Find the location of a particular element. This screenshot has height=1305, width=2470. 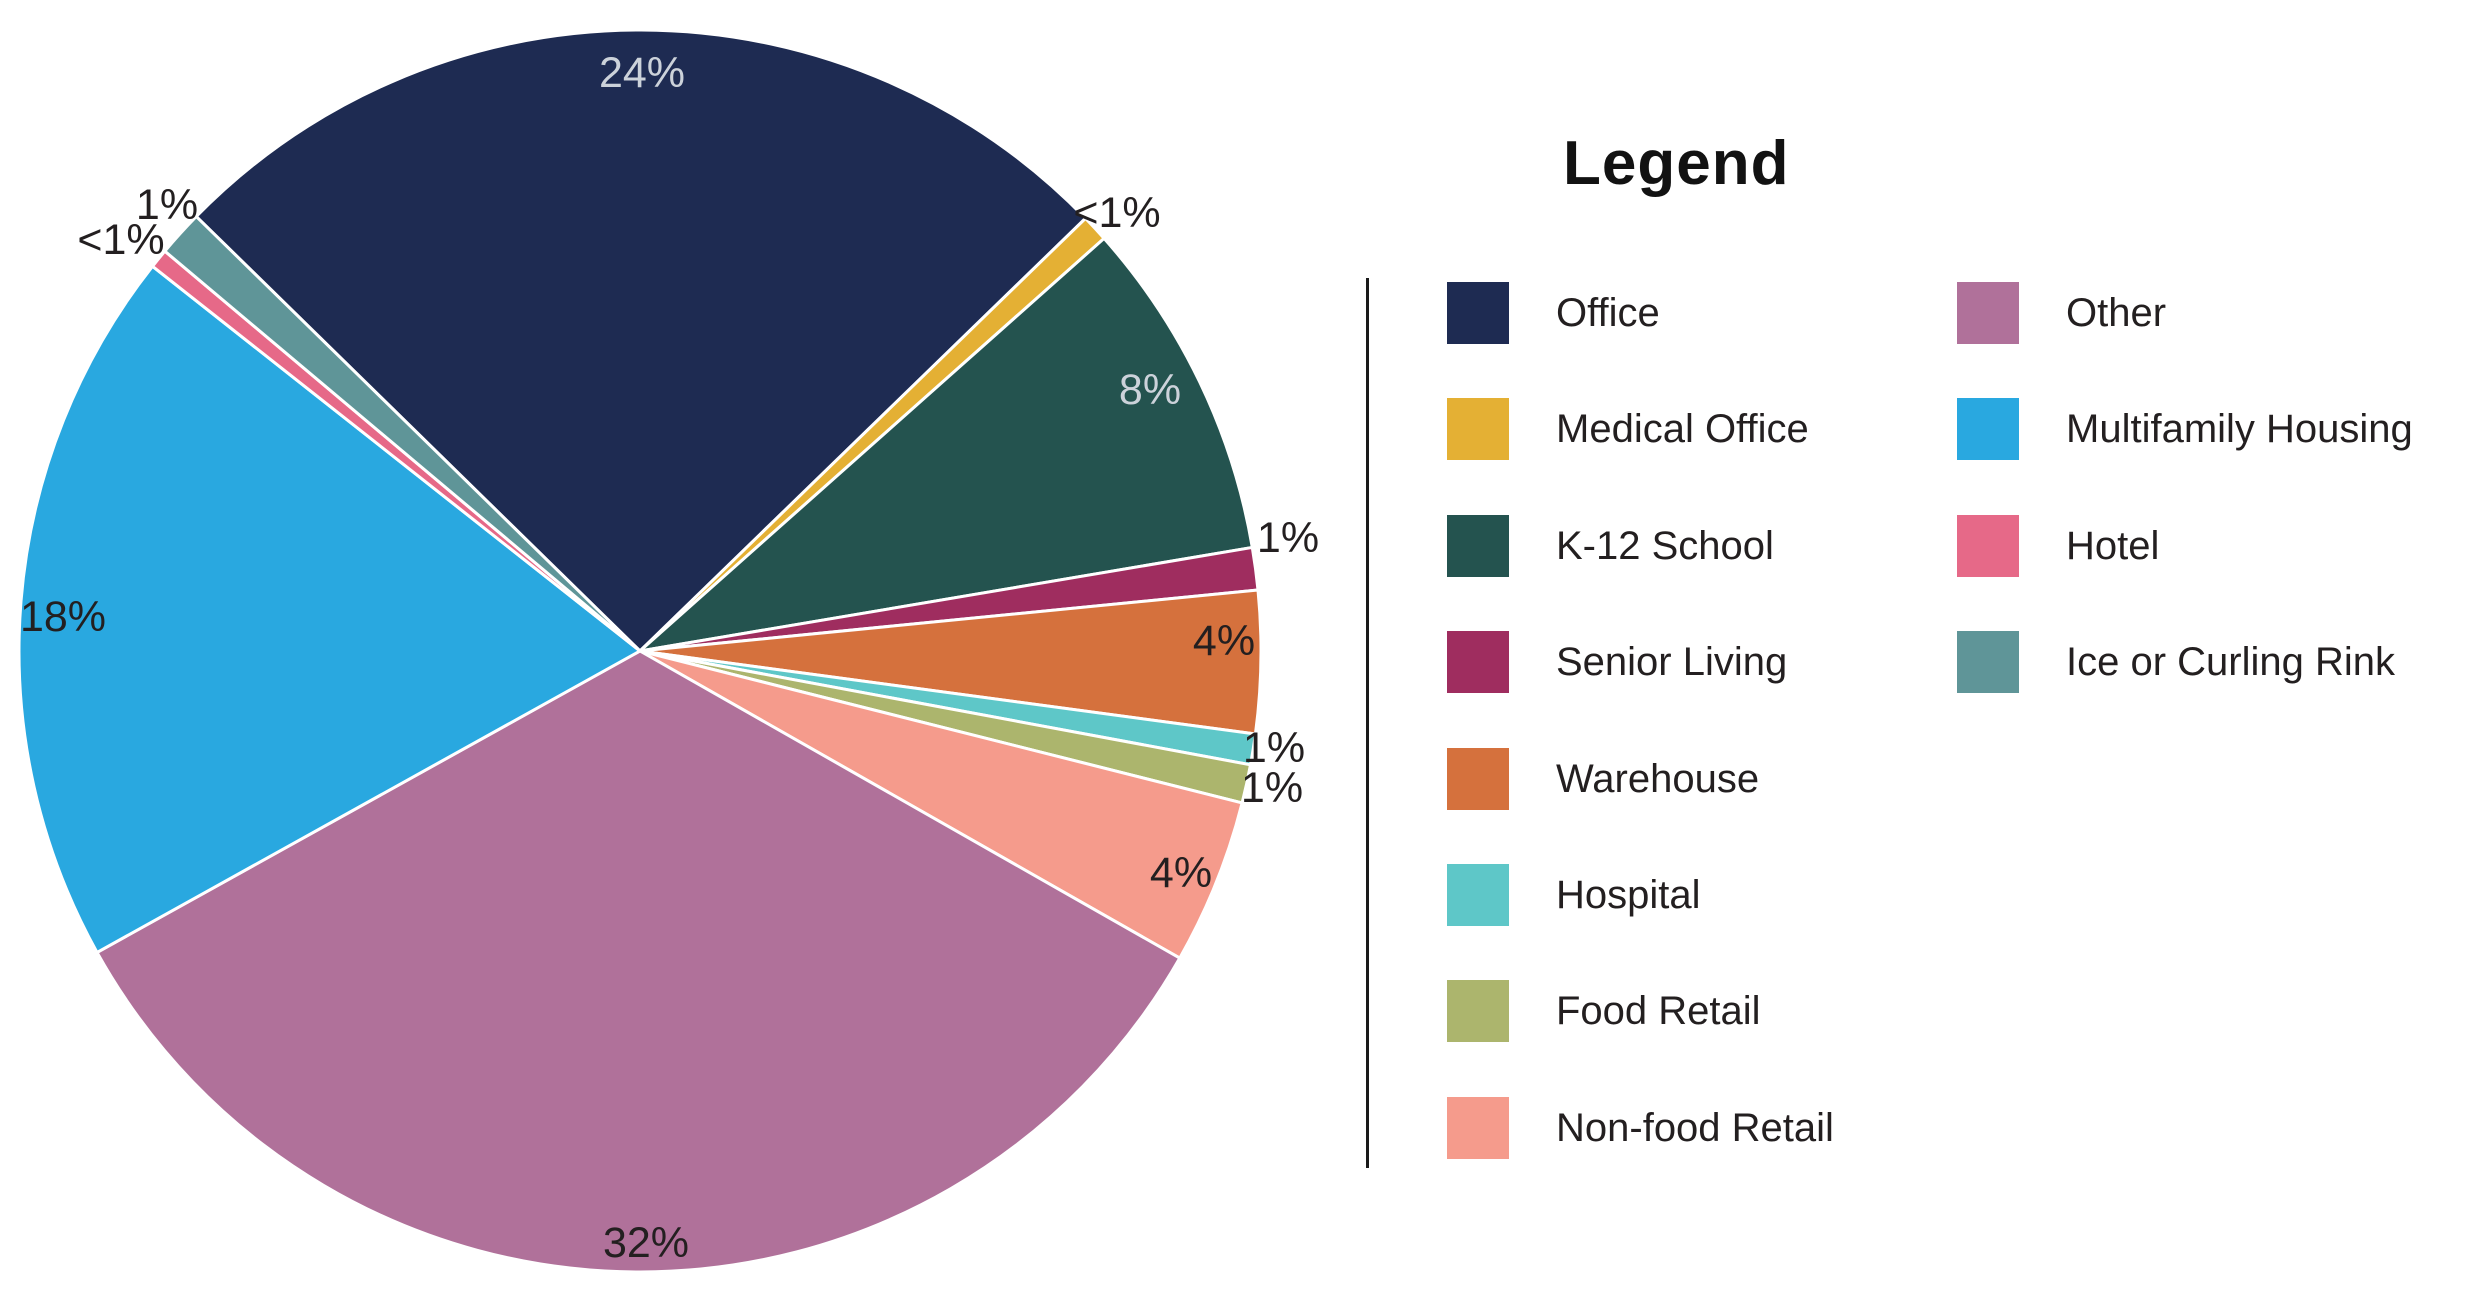

legend-swatch-medical-office is located at coordinates (1478, 429).